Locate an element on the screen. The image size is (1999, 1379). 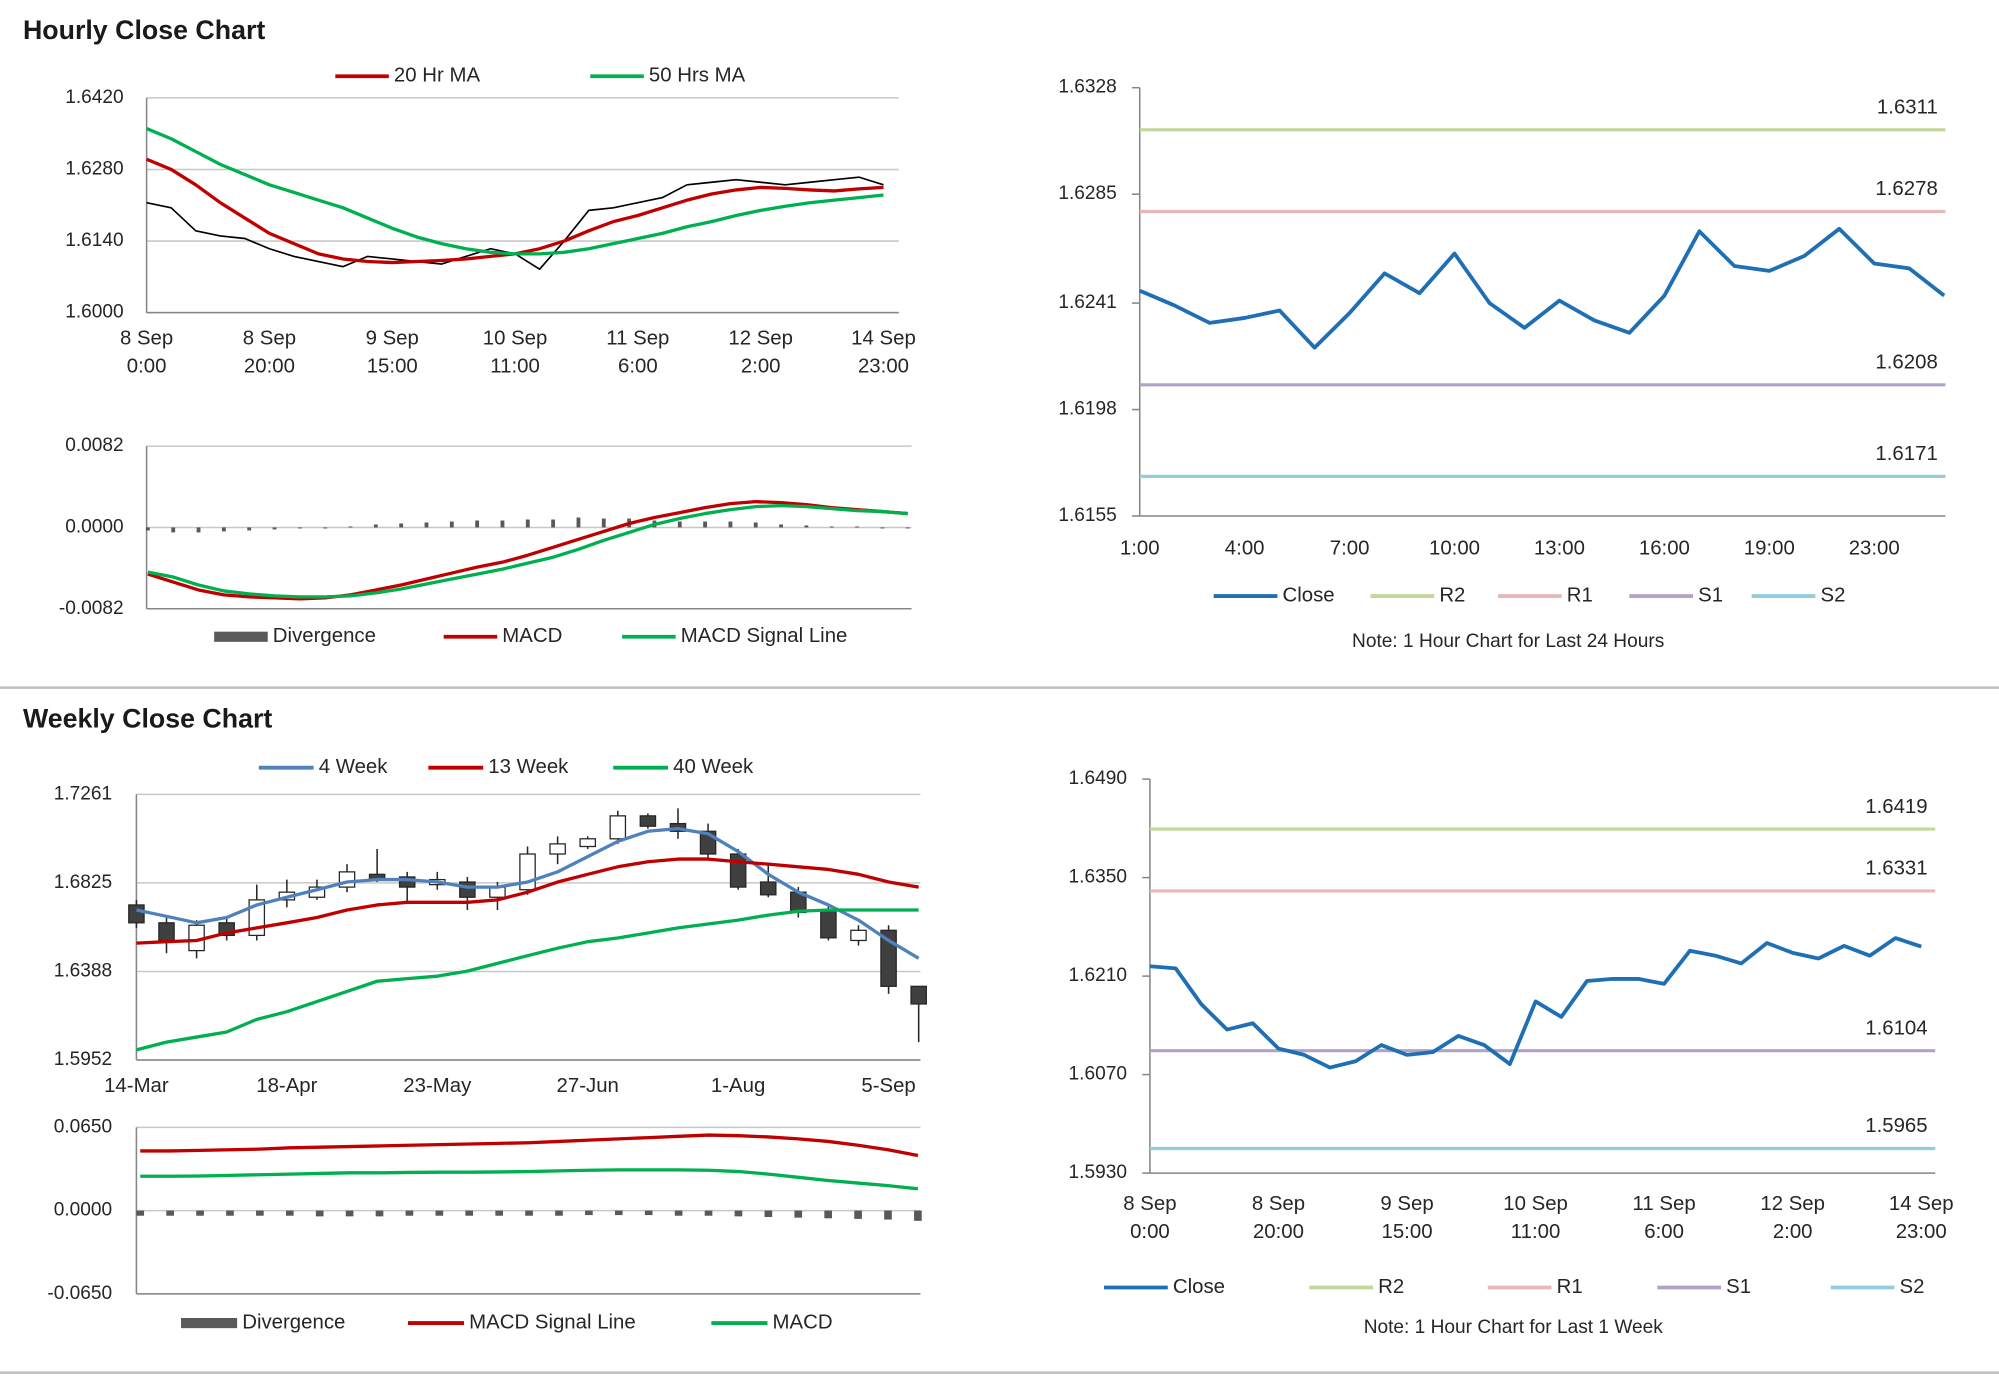
x-tick-label: 11 Sep 6:00 is located at coordinates (1664, 1218).